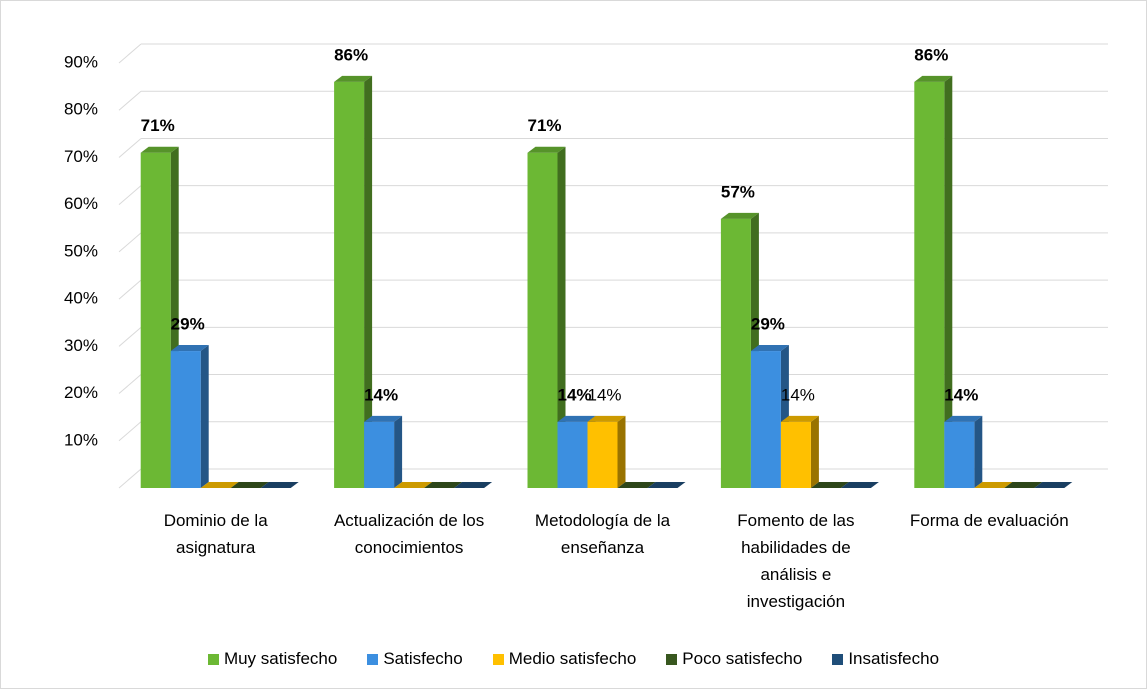  What do you see at coordinates (81, 203) in the screenshot?
I see `y-tick-label: 60%` at bounding box center [81, 203].